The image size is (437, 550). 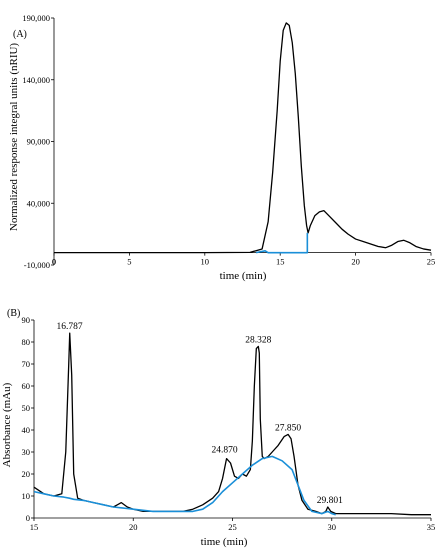 I want to click on panel-a-x-tick-label: 25, so click(x=431, y=262).